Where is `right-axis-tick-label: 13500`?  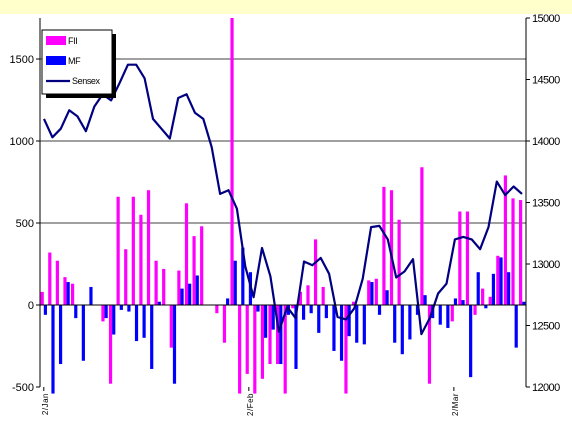 right-axis-tick-label: 13500 is located at coordinates (546, 204).